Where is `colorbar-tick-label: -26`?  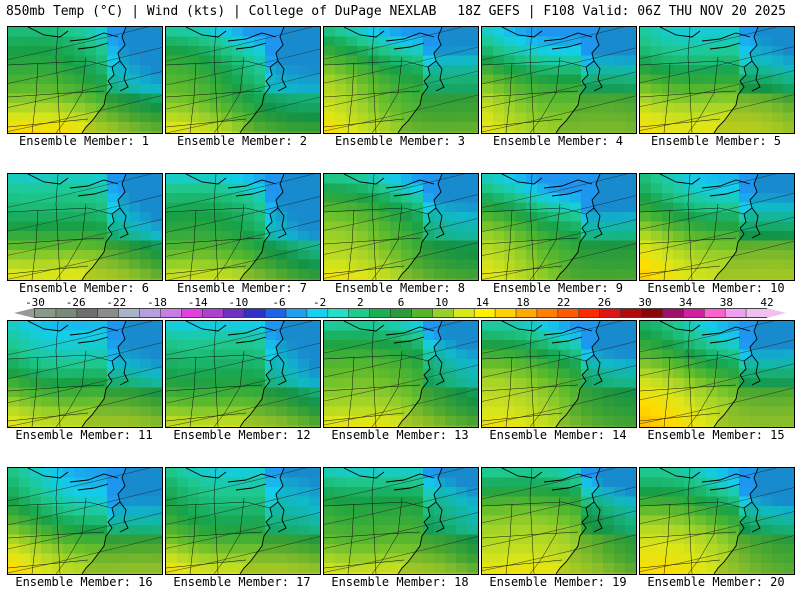
colorbar-tick-label: -26 is located at coordinates (75, 302).